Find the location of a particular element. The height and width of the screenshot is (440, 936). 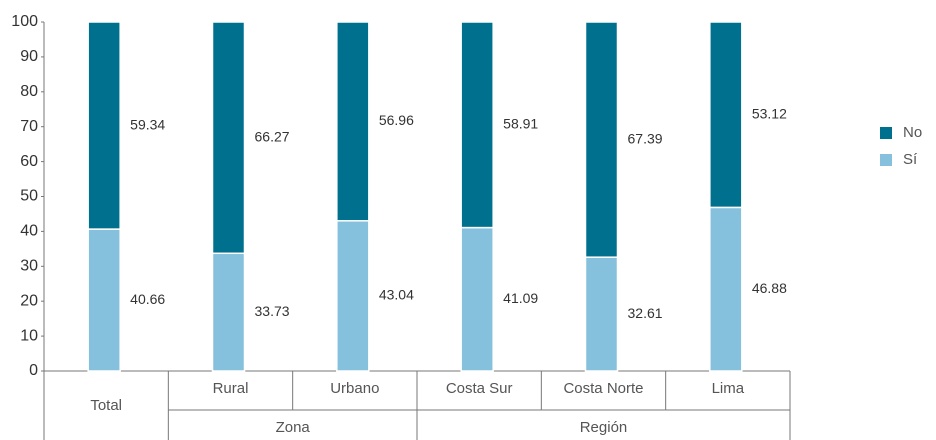

x-tick-label: Rural is located at coordinates (231, 388).